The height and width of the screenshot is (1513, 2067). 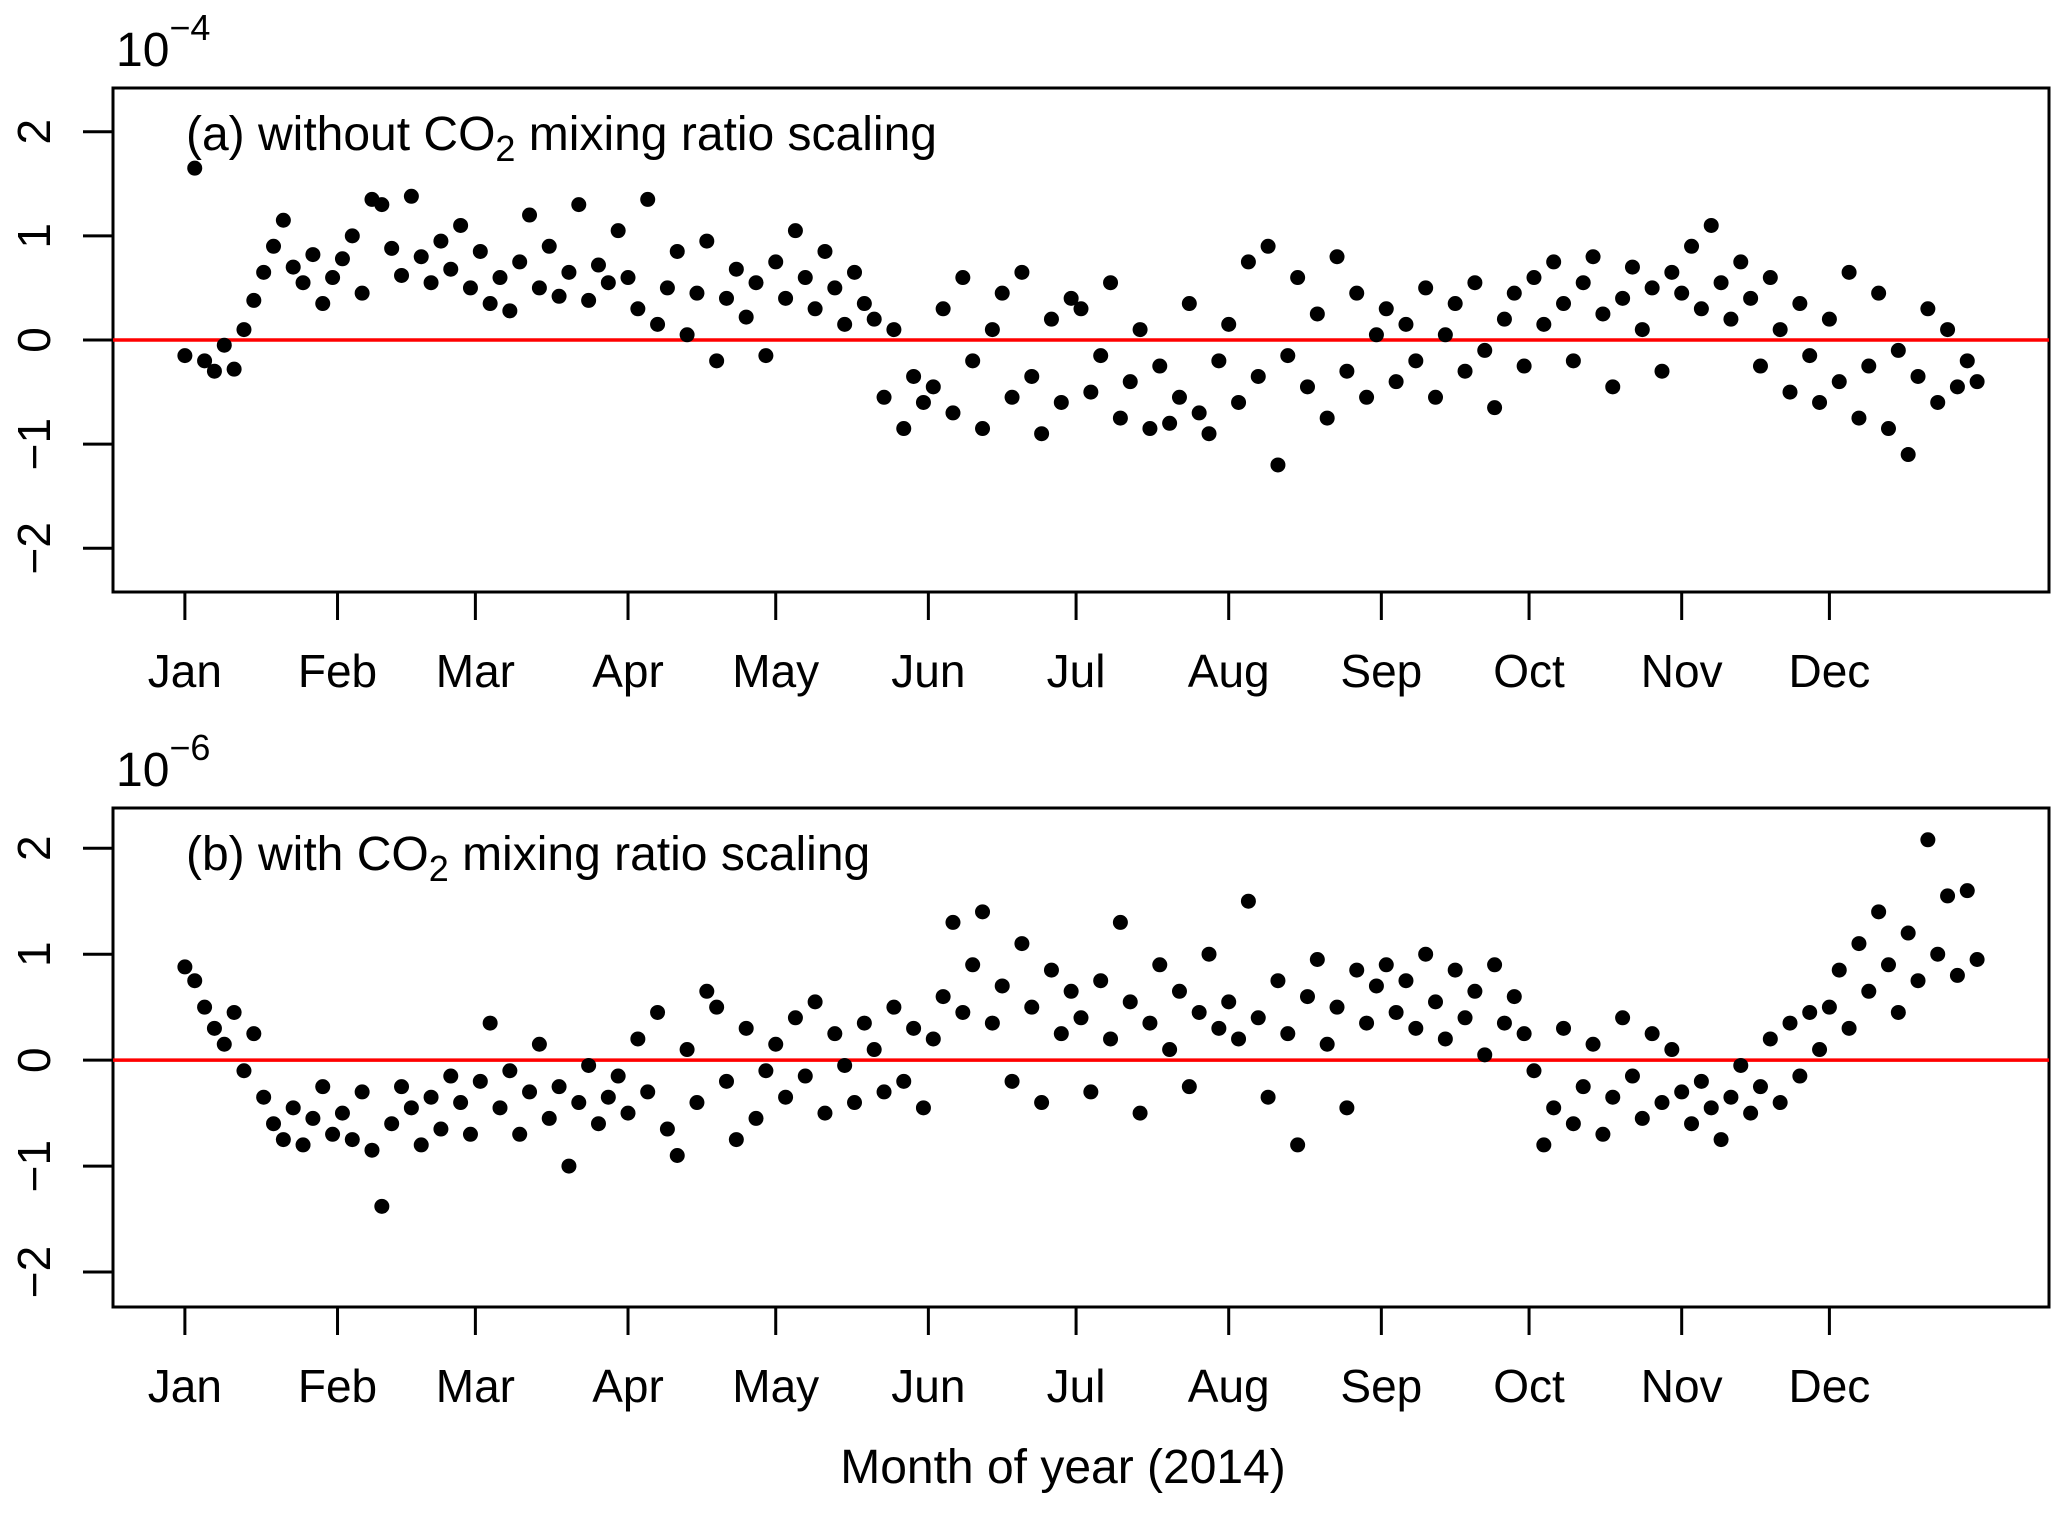 What do you see at coordinates (1063, 1467) in the screenshot?
I see `x-axis-title: Month of year (2014)` at bounding box center [1063, 1467].